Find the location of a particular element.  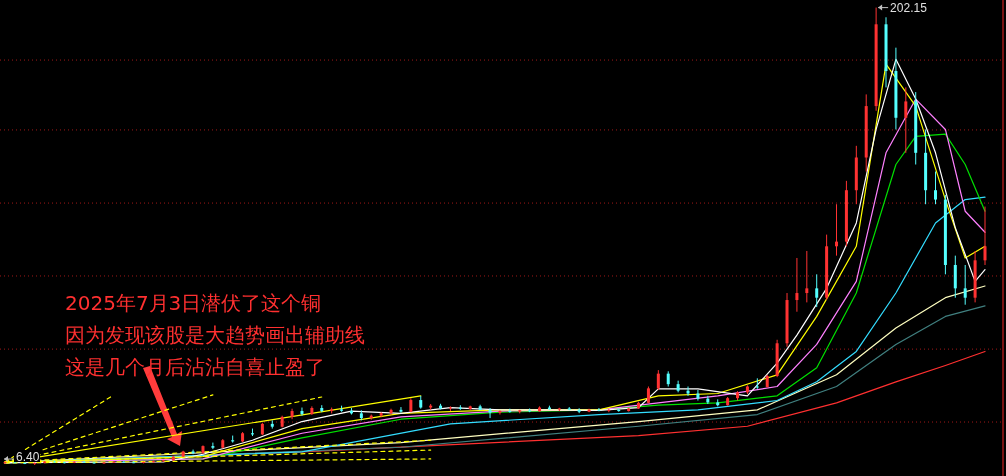

annotation: 因为发现该股是大趋势画出辅助线 is located at coordinates (215, 335).